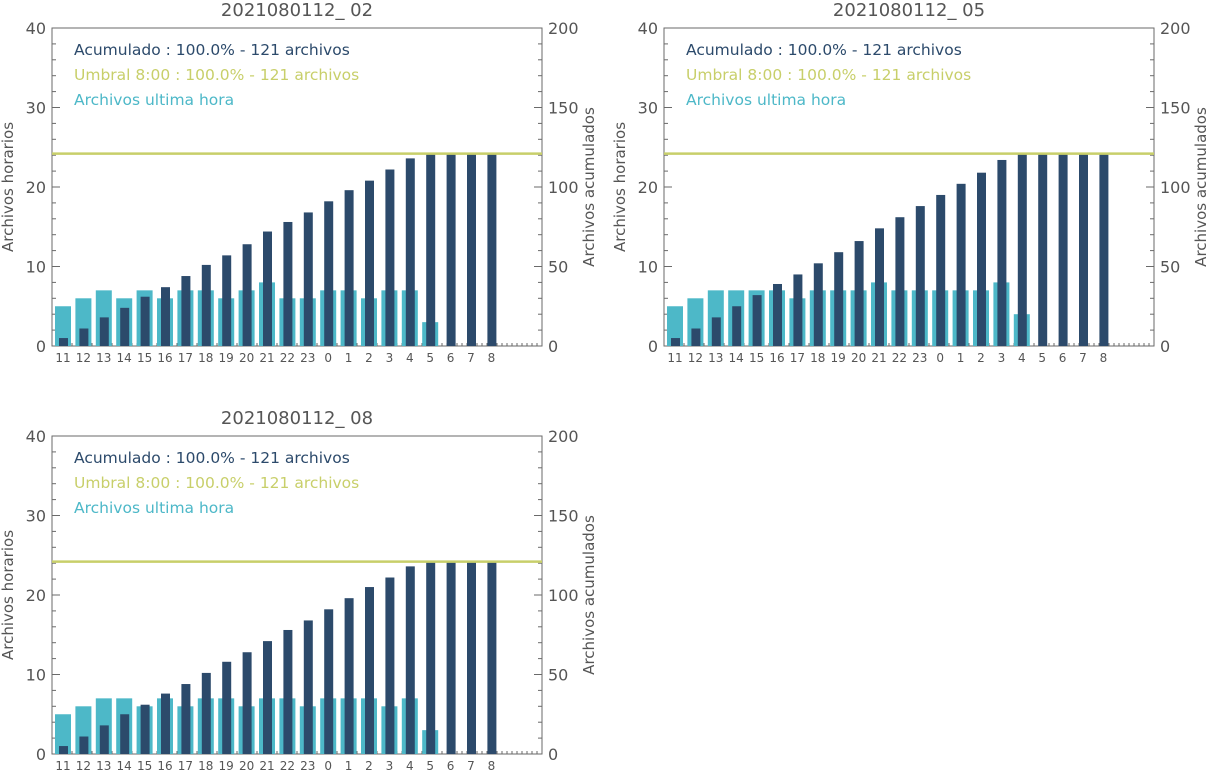 The image size is (1206, 775). I want to click on y-tick-label-left: 20, so click(36, 187).